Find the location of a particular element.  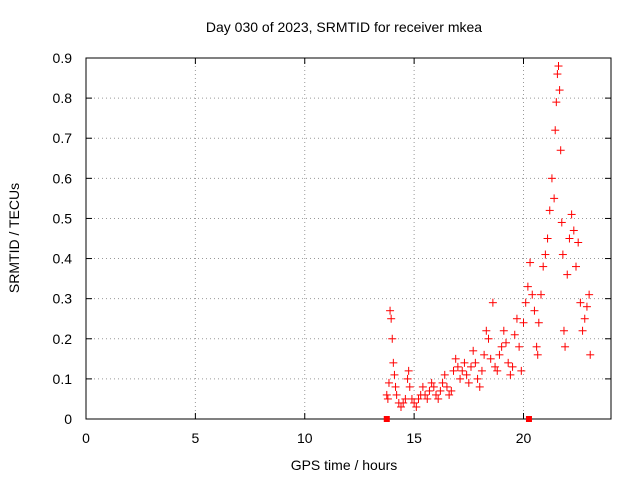

y-tick-label: 0.1 is located at coordinates (63, 379).